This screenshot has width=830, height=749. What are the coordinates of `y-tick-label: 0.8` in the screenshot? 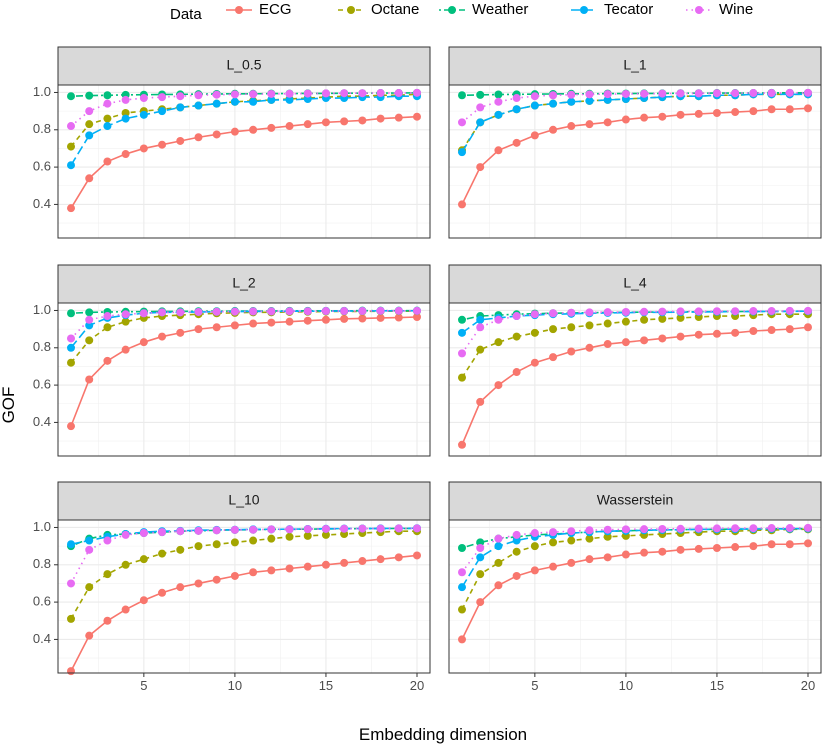 It's located at (42, 128).